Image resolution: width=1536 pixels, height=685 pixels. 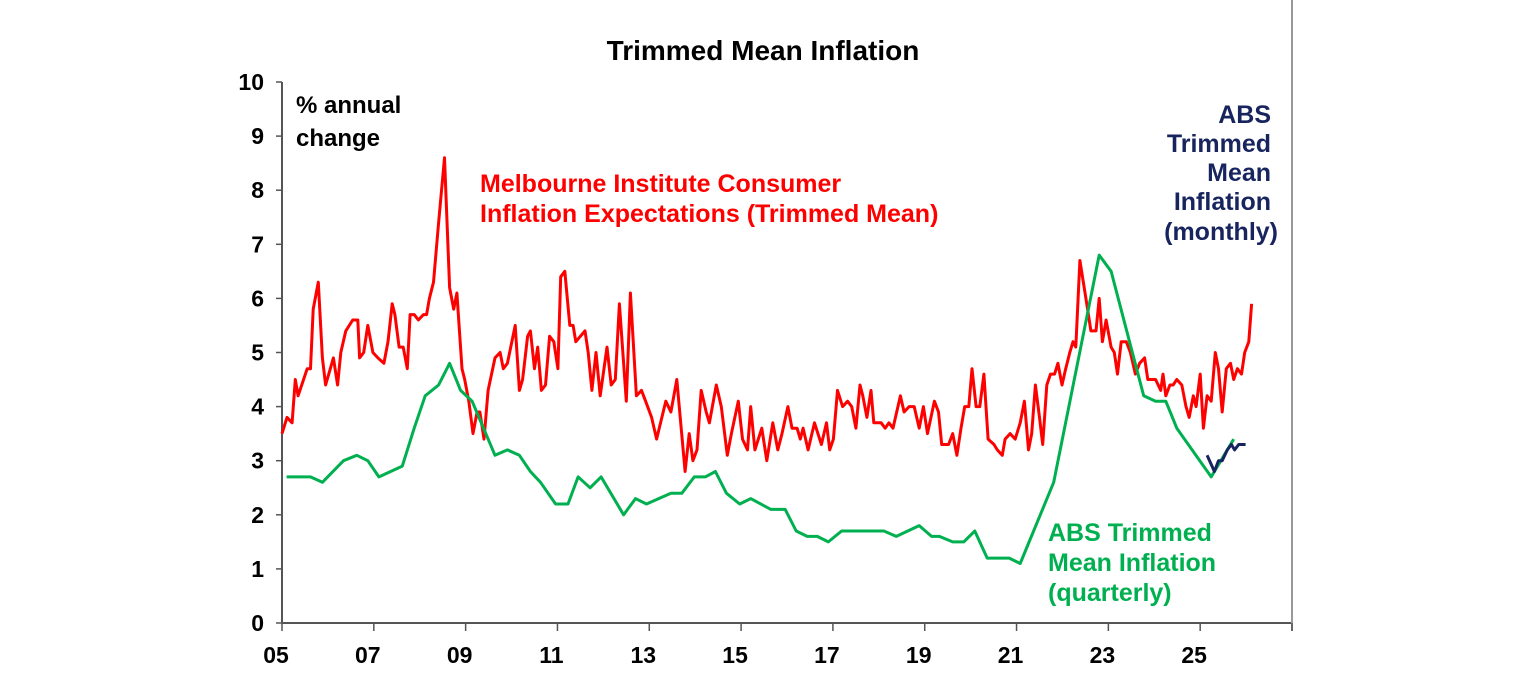 I want to click on series-label-line: (quarterly), so click(x=1110, y=593).